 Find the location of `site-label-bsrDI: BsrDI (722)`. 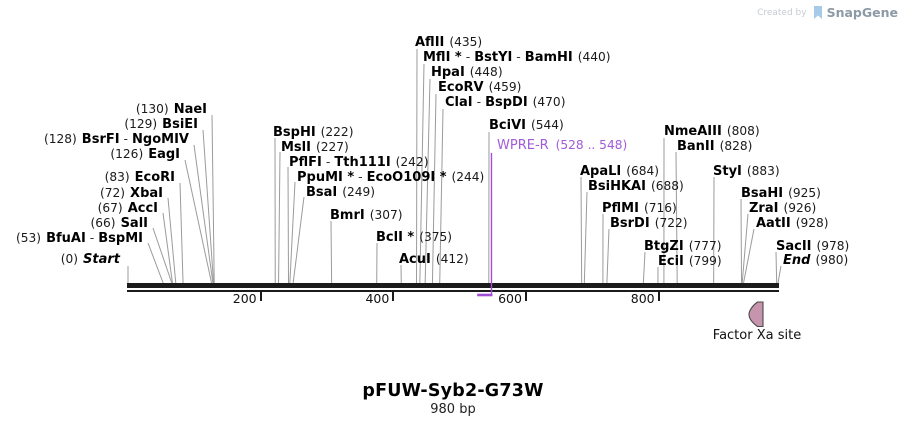

site-label-bsrDI: BsrDI (722) is located at coordinates (648, 223).